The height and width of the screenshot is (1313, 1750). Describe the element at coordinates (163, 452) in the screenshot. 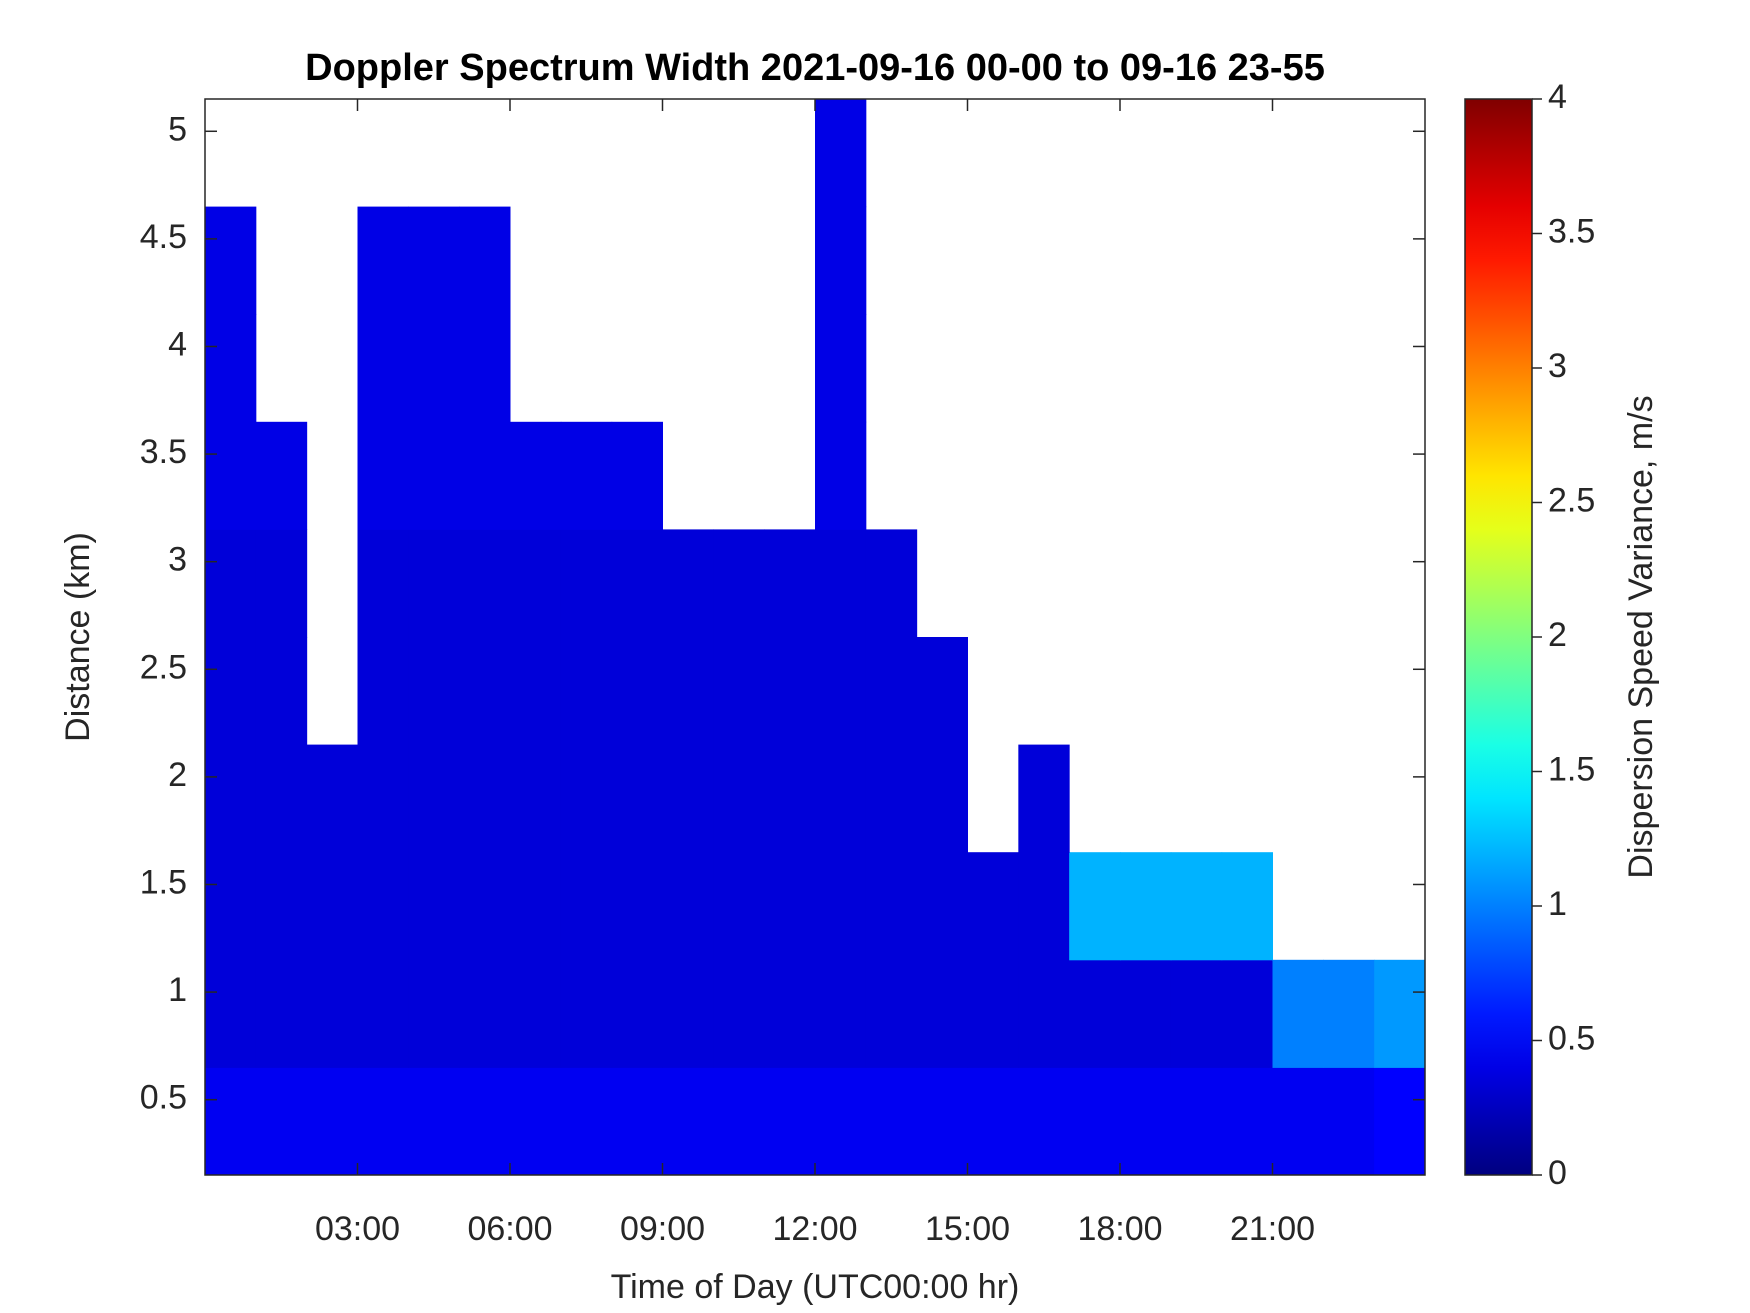

I see `y-tick-label: 3.5` at that location.